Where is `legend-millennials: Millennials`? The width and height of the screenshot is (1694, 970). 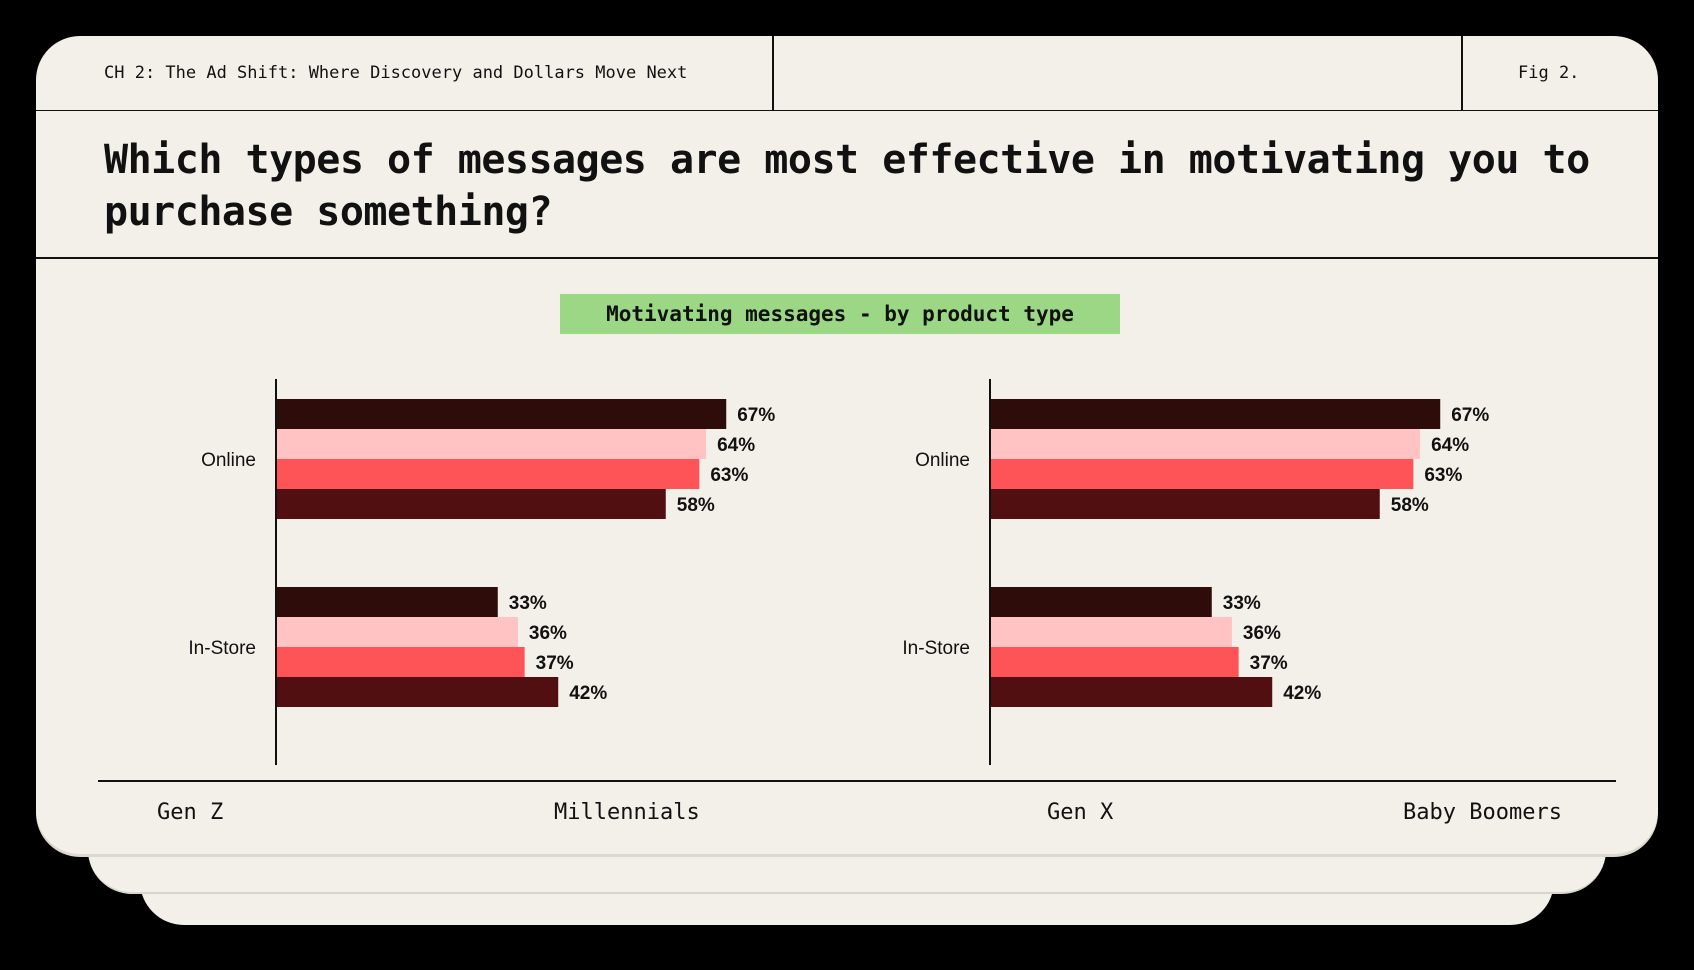
legend-millennials: Millennials is located at coordinates (627, 812).